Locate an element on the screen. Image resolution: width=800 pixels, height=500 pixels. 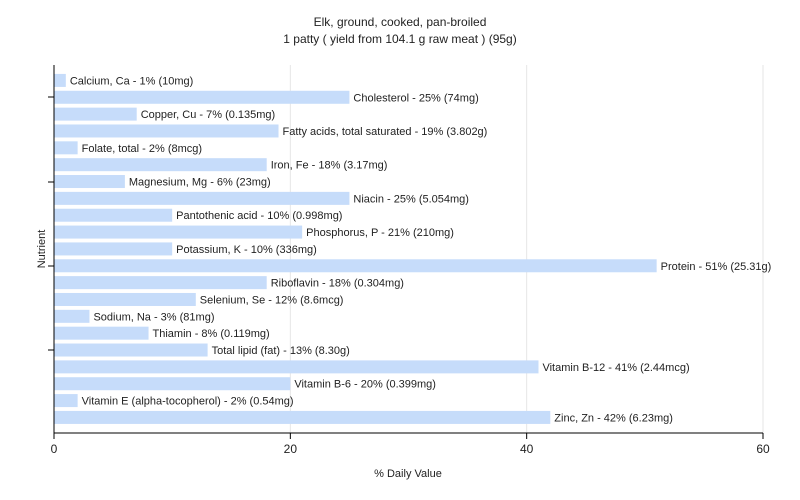
bar-label: Calcium, Ca - 1% (10mg) is located at coordinates (131, 81).